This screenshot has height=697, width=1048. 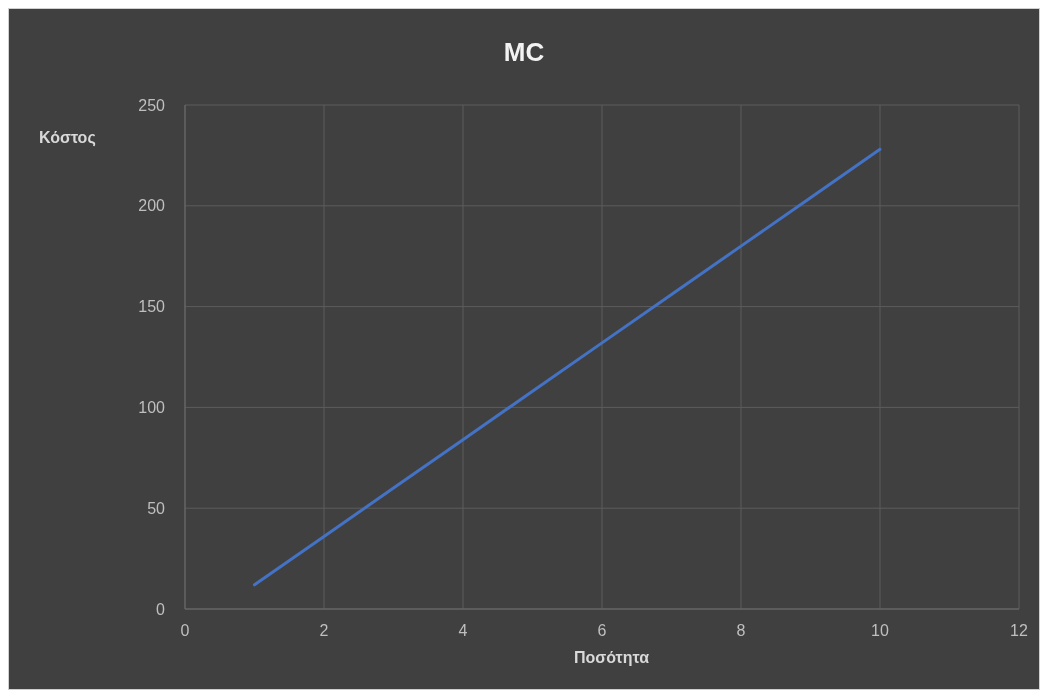 I want to click on x-tick-label: 12, so click(x=1019, y=631).